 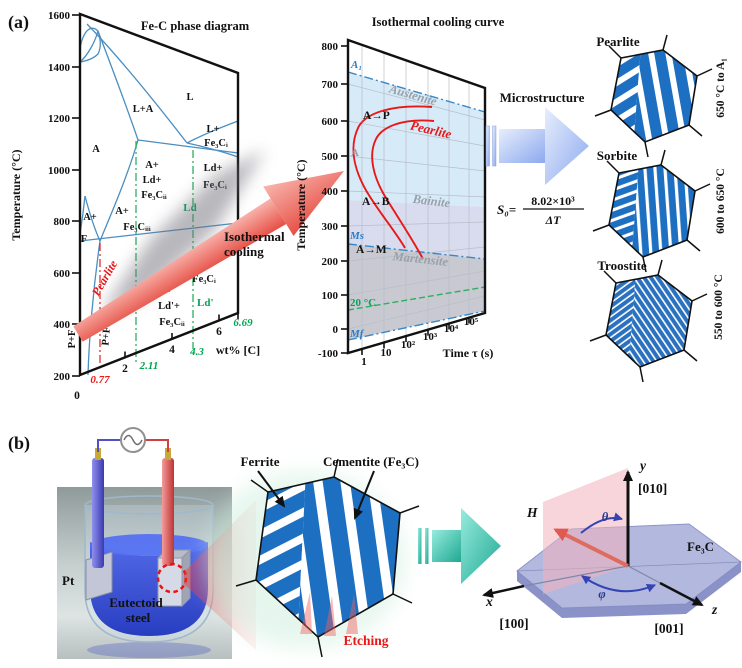 I want to click on isothermal-label-1: Isothermal, so click(x=254, y=236).